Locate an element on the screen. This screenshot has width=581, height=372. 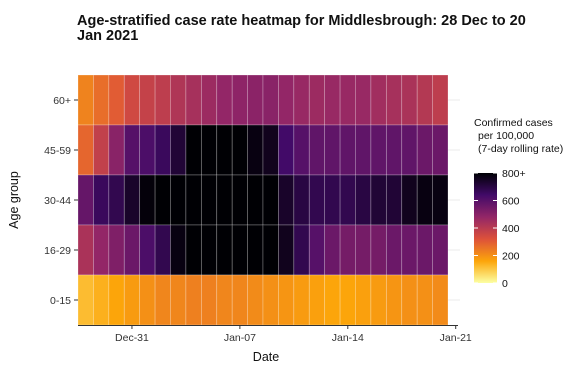
y-axis-label: Age group is located at coordinates (14, 200).